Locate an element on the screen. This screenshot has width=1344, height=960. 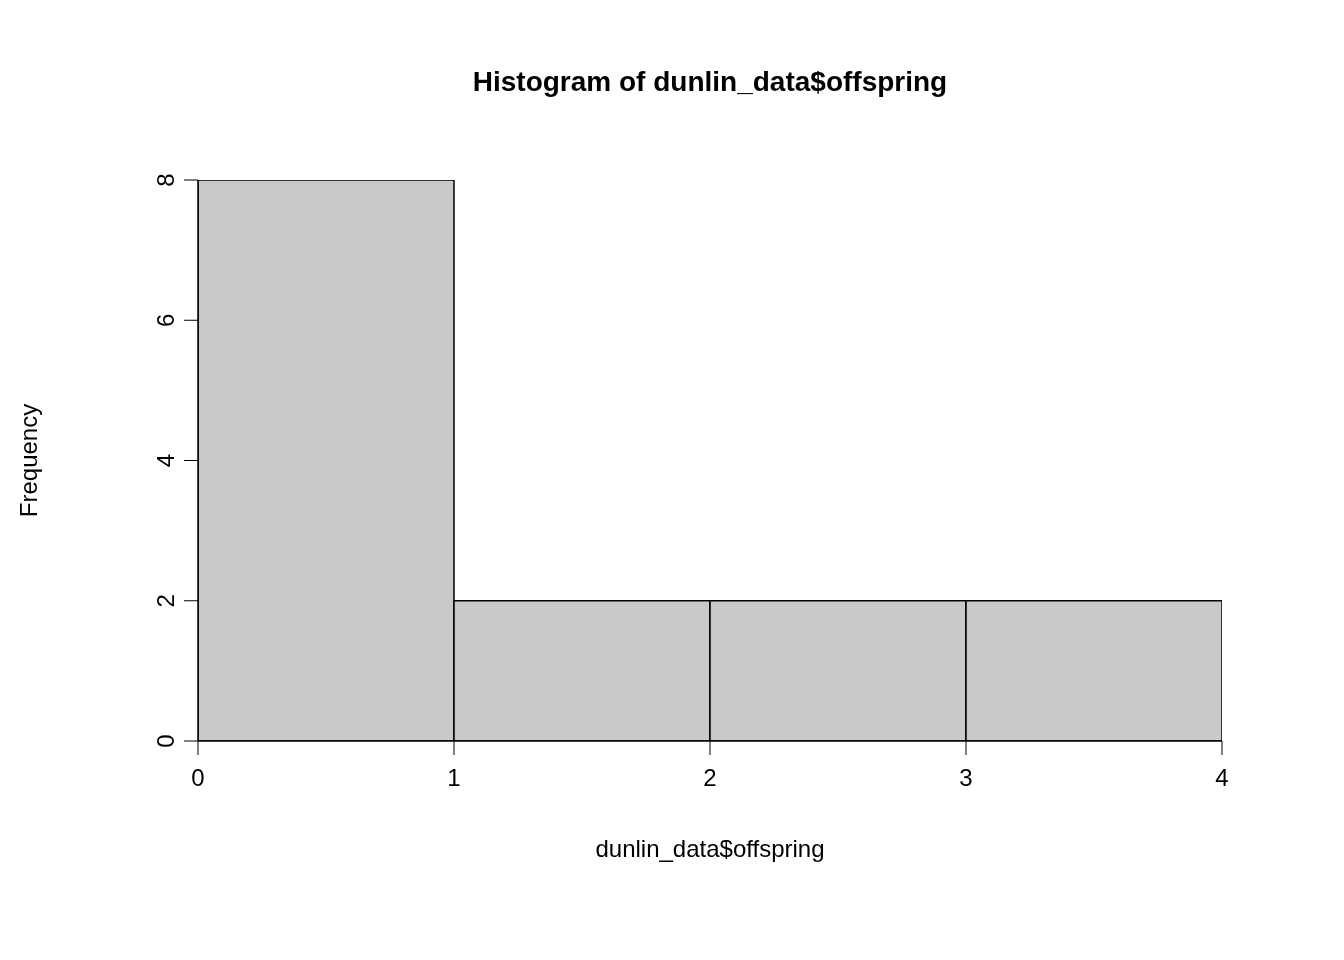
y-tick-label: 0 is located at coordinates (165, 741).